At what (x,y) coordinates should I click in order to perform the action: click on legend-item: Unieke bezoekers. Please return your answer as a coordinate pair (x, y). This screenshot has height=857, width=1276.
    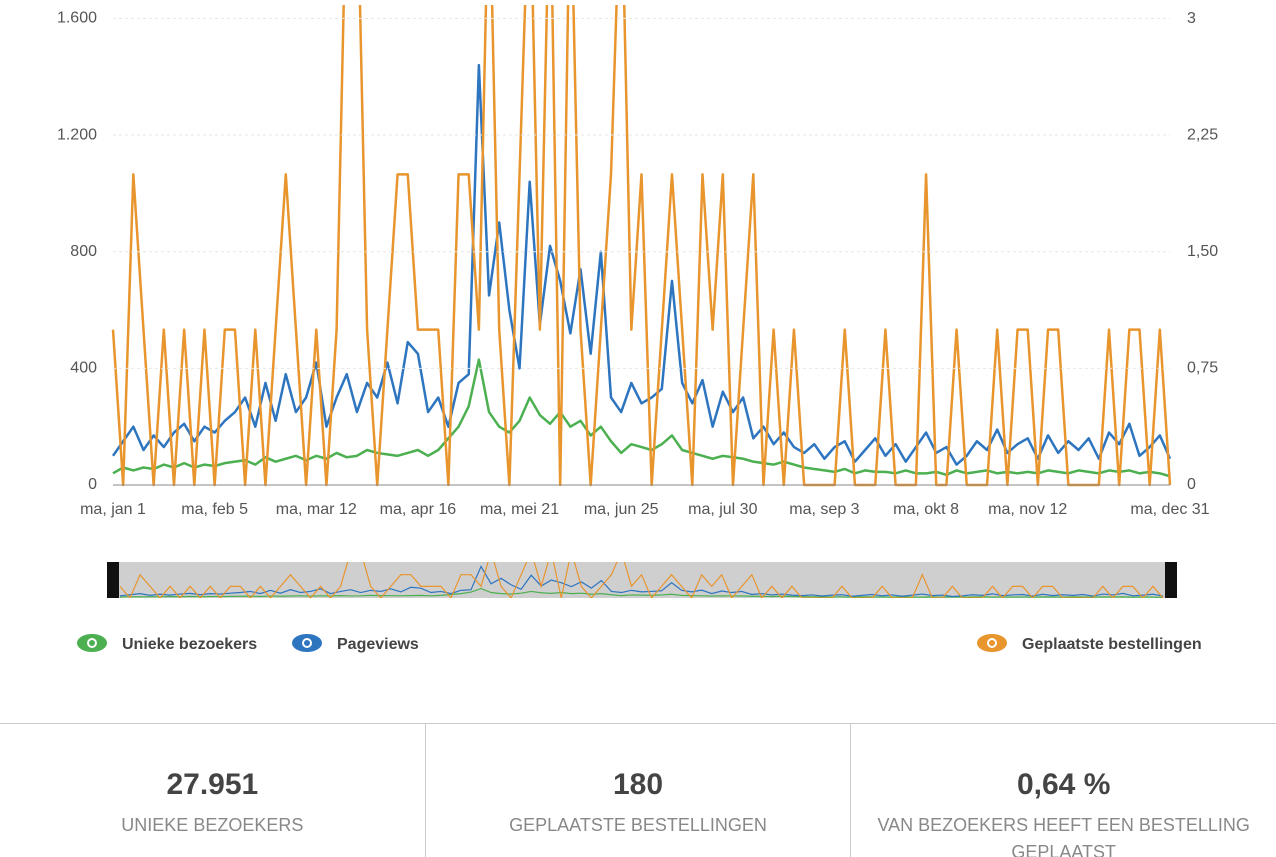
    Looking at the image, I should click on (167, 643).